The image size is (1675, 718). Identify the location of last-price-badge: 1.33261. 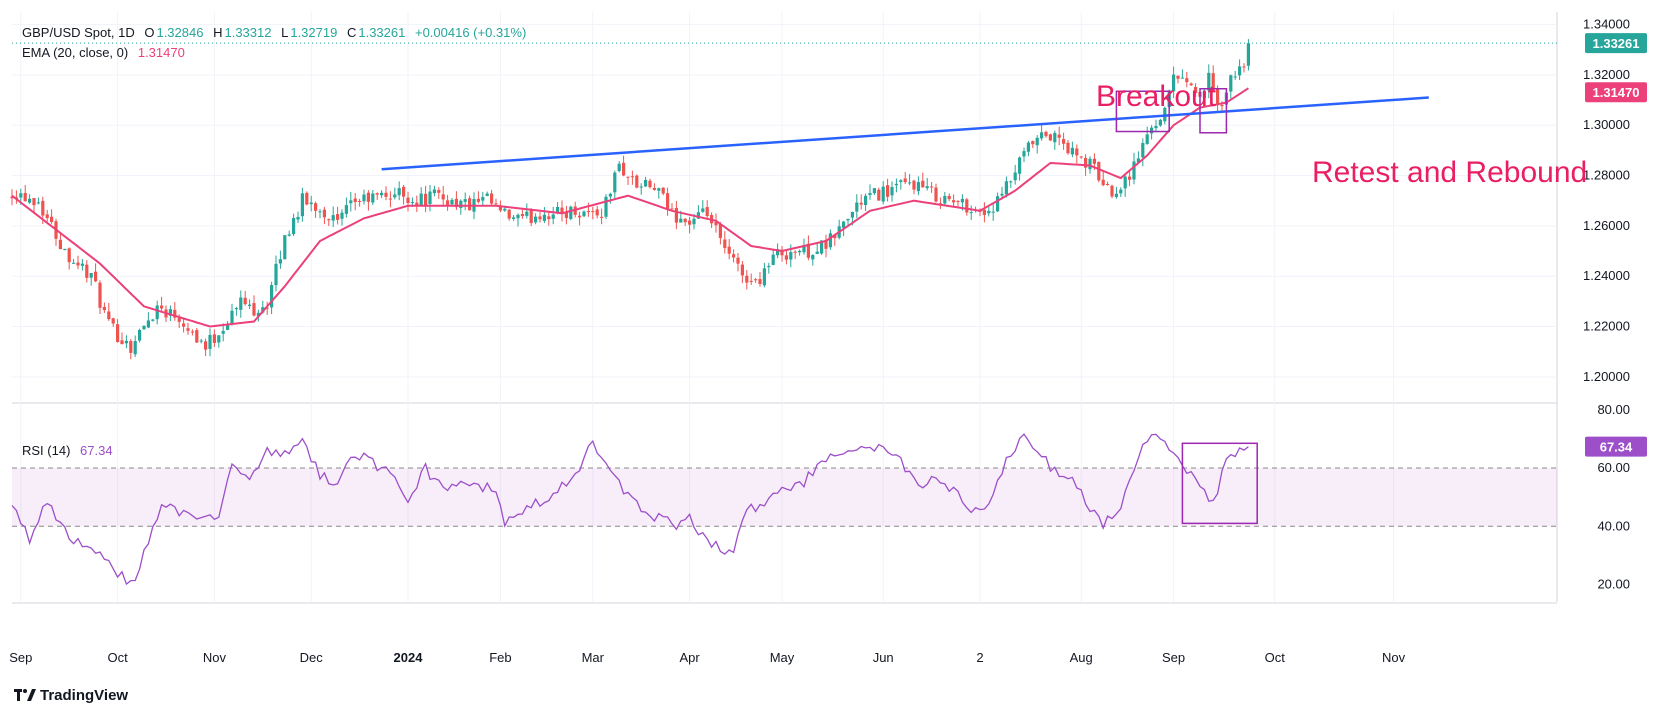
(1616, 43).